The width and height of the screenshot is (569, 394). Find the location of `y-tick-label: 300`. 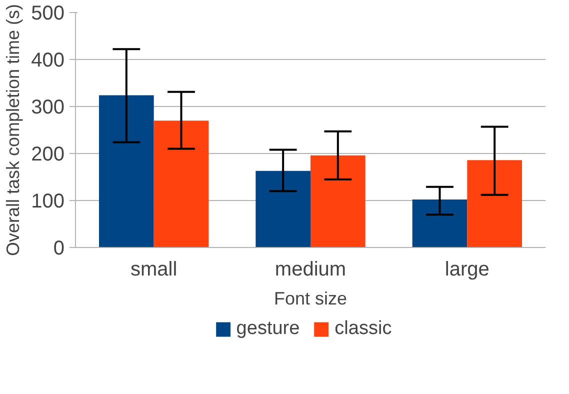

y-tick-label: 300 is located at coordinates (48, 107).